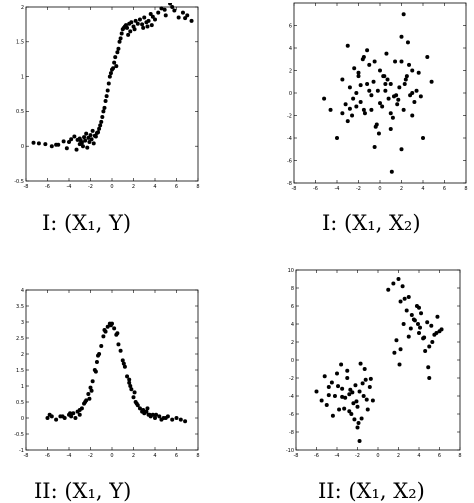 The image size is (474, 503). Describe the element at coordinates (291, 271) in the screenshot. I see `y-tick-label: 10` at that location.